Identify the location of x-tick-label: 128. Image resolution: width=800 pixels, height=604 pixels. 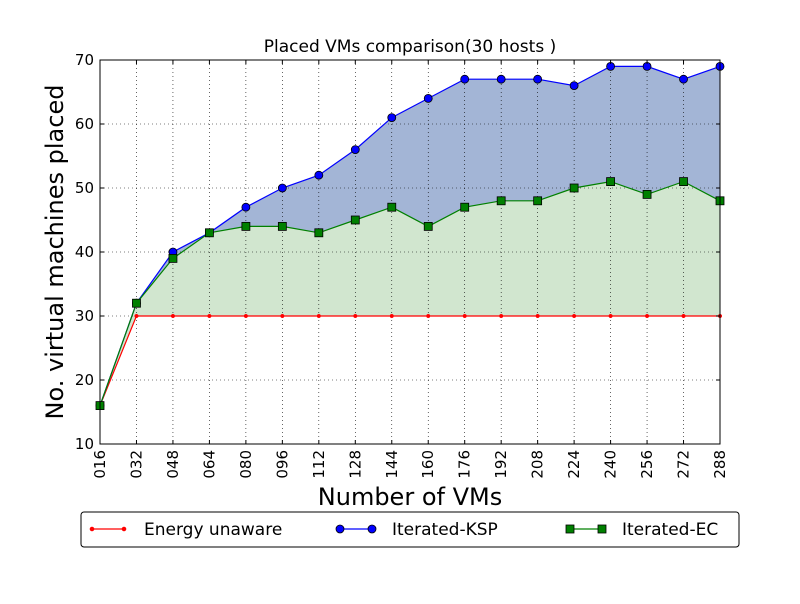
(355, 464).